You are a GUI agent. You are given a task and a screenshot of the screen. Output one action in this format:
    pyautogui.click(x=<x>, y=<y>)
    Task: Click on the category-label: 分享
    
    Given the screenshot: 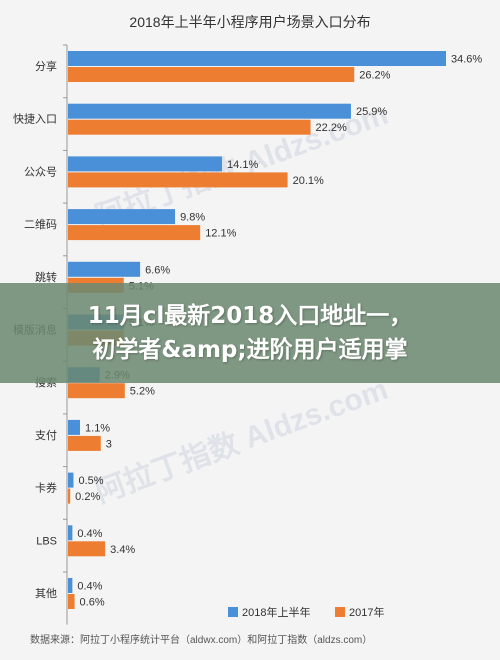 What is the action you would take?
    pyautogui.click(x=46, y=66)
    